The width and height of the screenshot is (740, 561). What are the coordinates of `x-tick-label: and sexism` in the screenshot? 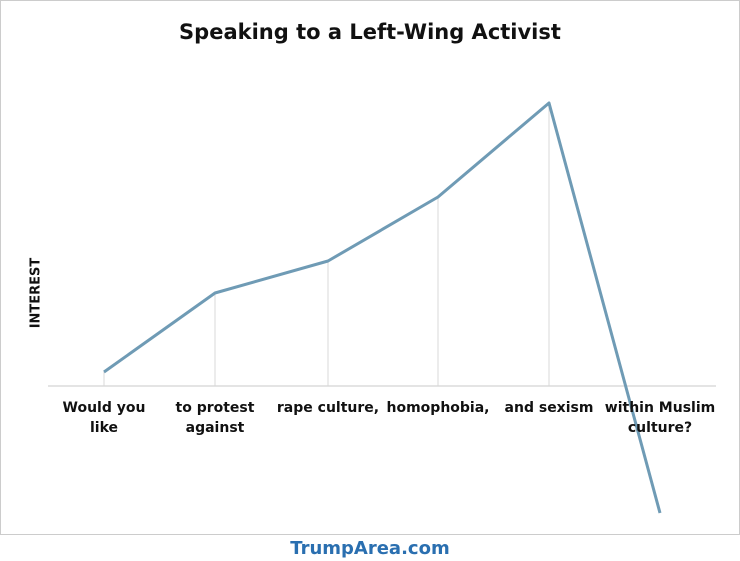 It's located at (549, 408).